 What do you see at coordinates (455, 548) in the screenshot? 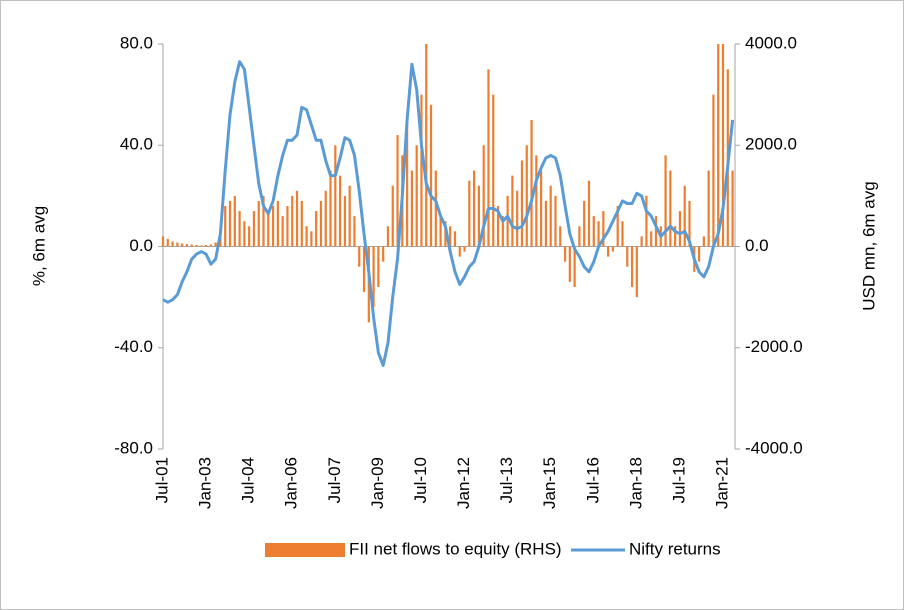
I see `legend-label: FII net flows to equity (RHS)` at bounding box center [455, 548].